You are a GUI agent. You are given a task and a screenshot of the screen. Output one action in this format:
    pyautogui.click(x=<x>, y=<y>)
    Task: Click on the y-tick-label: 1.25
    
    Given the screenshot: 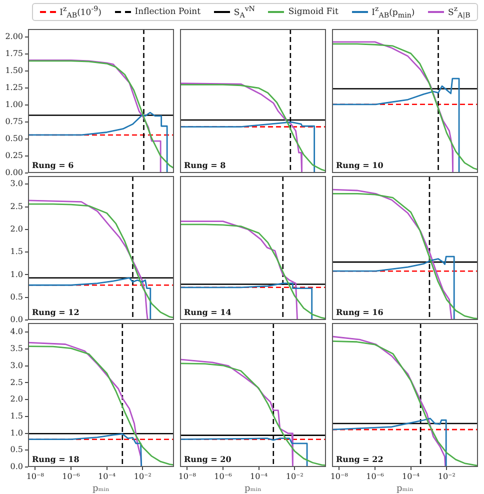 What is the action you would take?
    pyautogui.click(x=14, y=87)
    